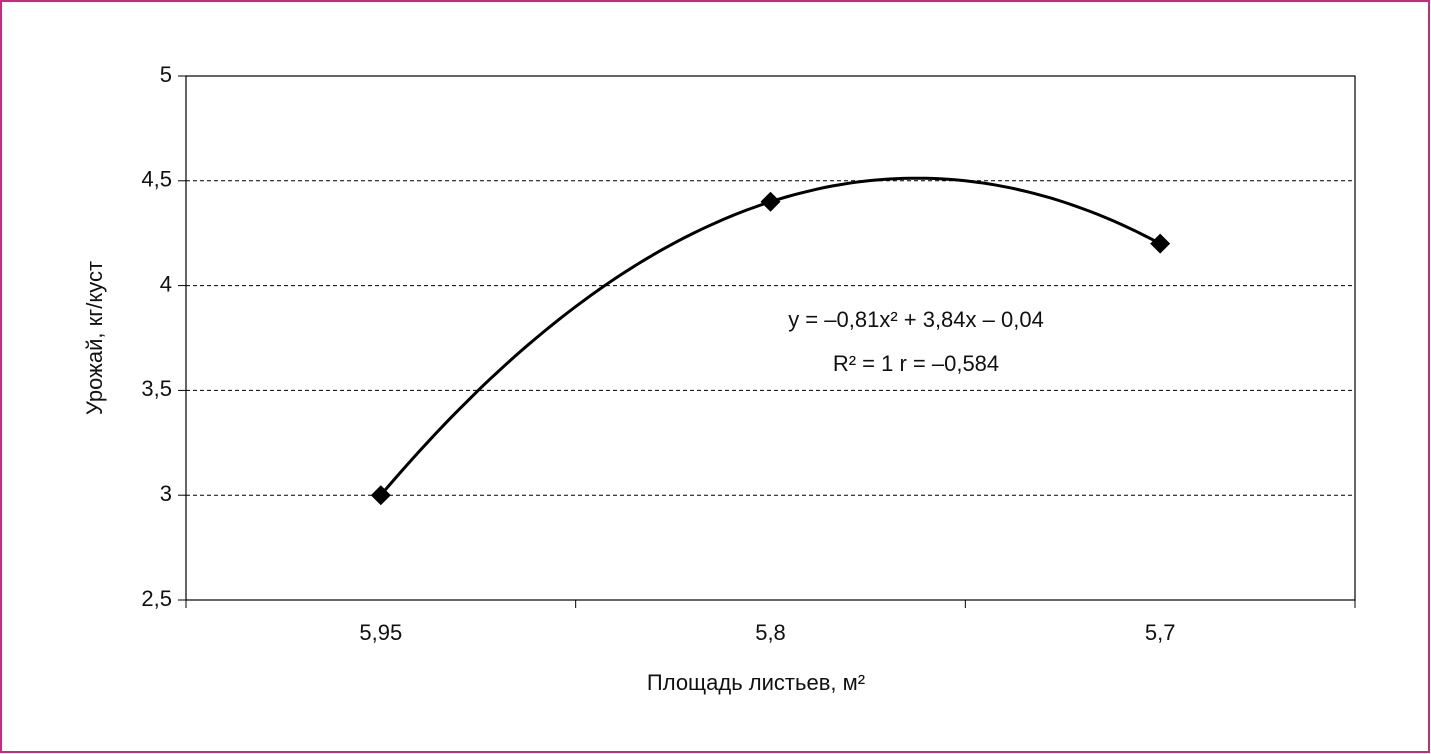  I want to click on y-tick-label: 4,5, so click(156, 179).